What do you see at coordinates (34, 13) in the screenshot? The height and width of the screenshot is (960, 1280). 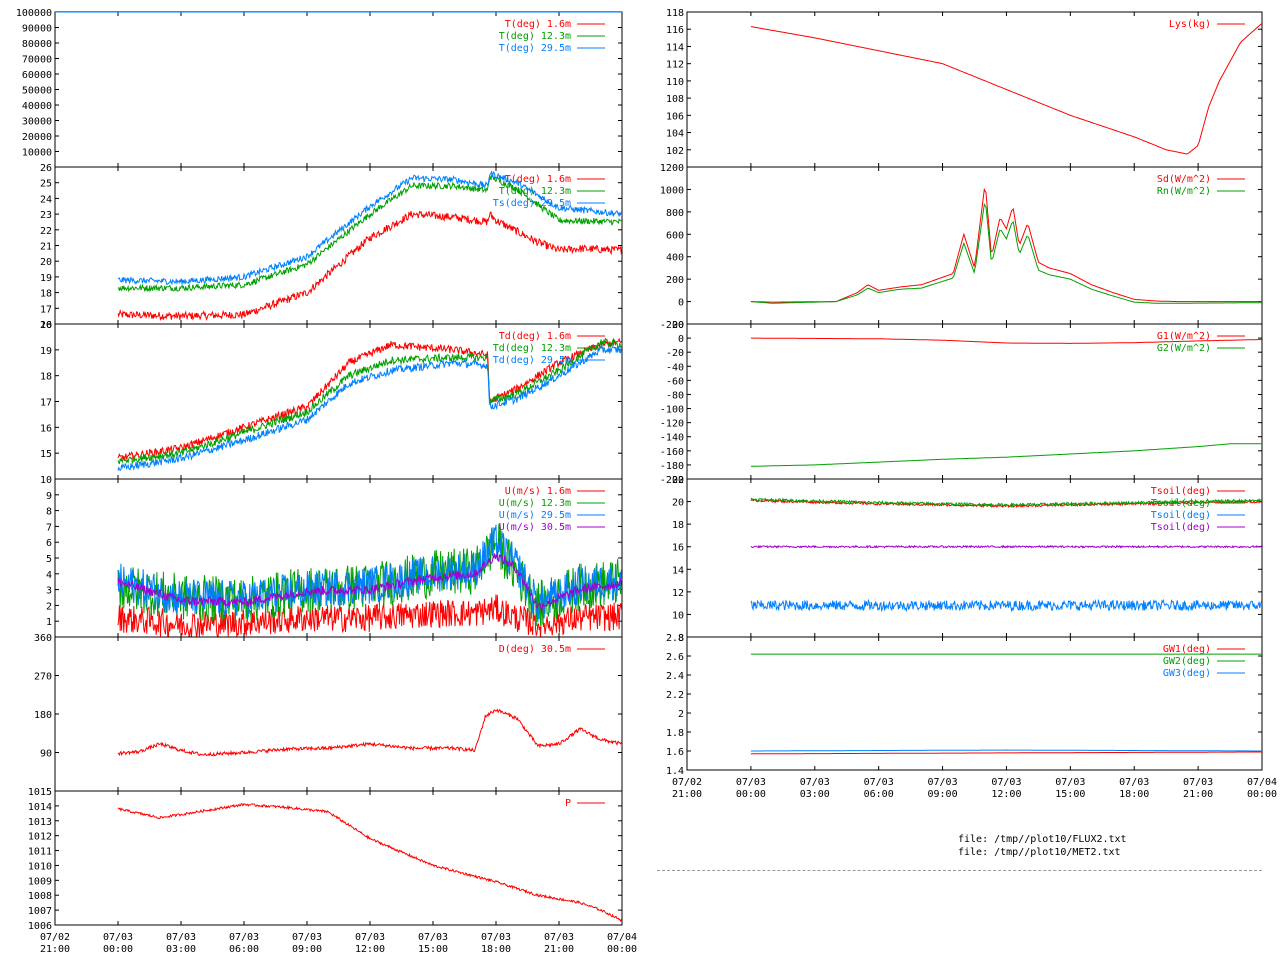 I see `y-tick-label: 100000` at bounding box center [34, 13].